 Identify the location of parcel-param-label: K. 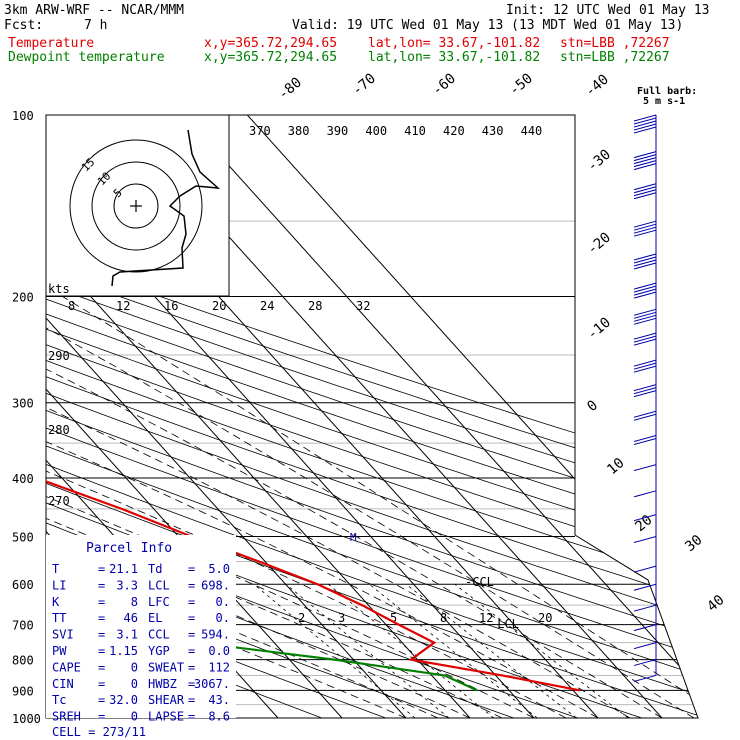
(56, 602).